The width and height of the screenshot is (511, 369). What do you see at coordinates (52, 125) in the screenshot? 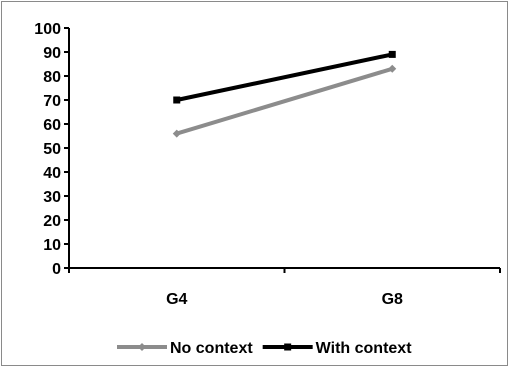
I see `y-tick-label: 60` at bounding box center [52, 125].